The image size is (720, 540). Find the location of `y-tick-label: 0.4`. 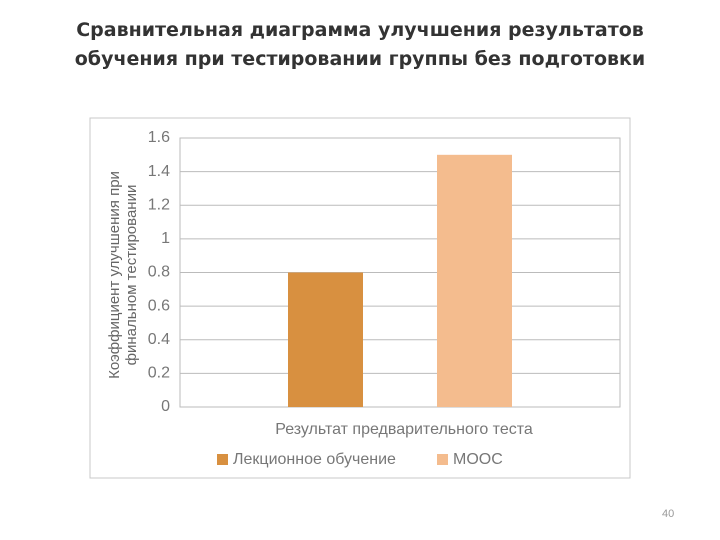

y-tick-label: 0.4 is located at coordinates (159, 339).